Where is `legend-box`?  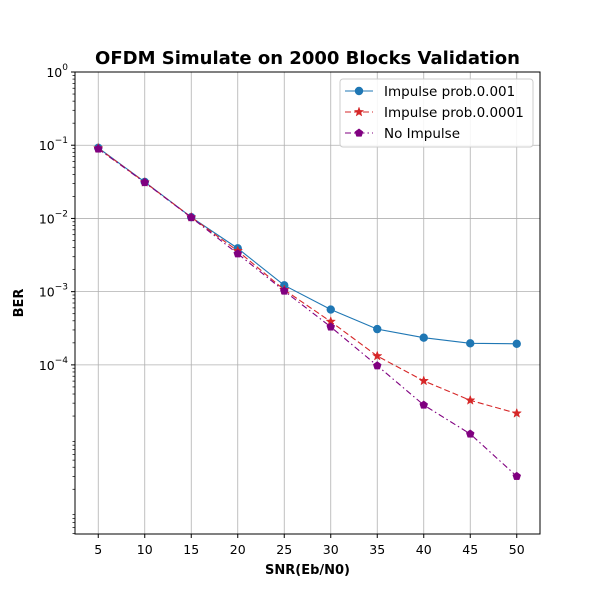 legend-box is located at coordinates (436, 113).